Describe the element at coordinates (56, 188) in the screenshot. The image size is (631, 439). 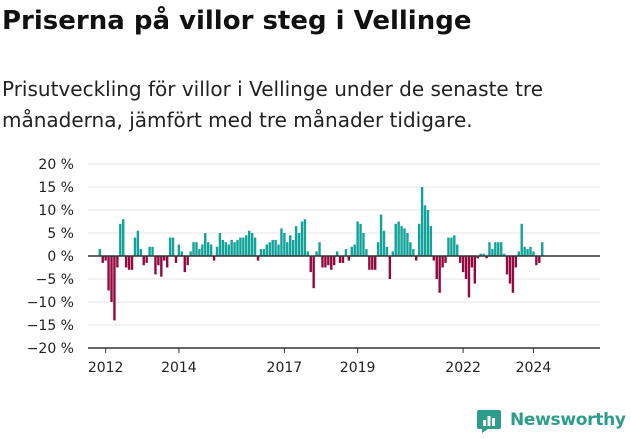
I see `y-tick-label: 15 %` at that location.